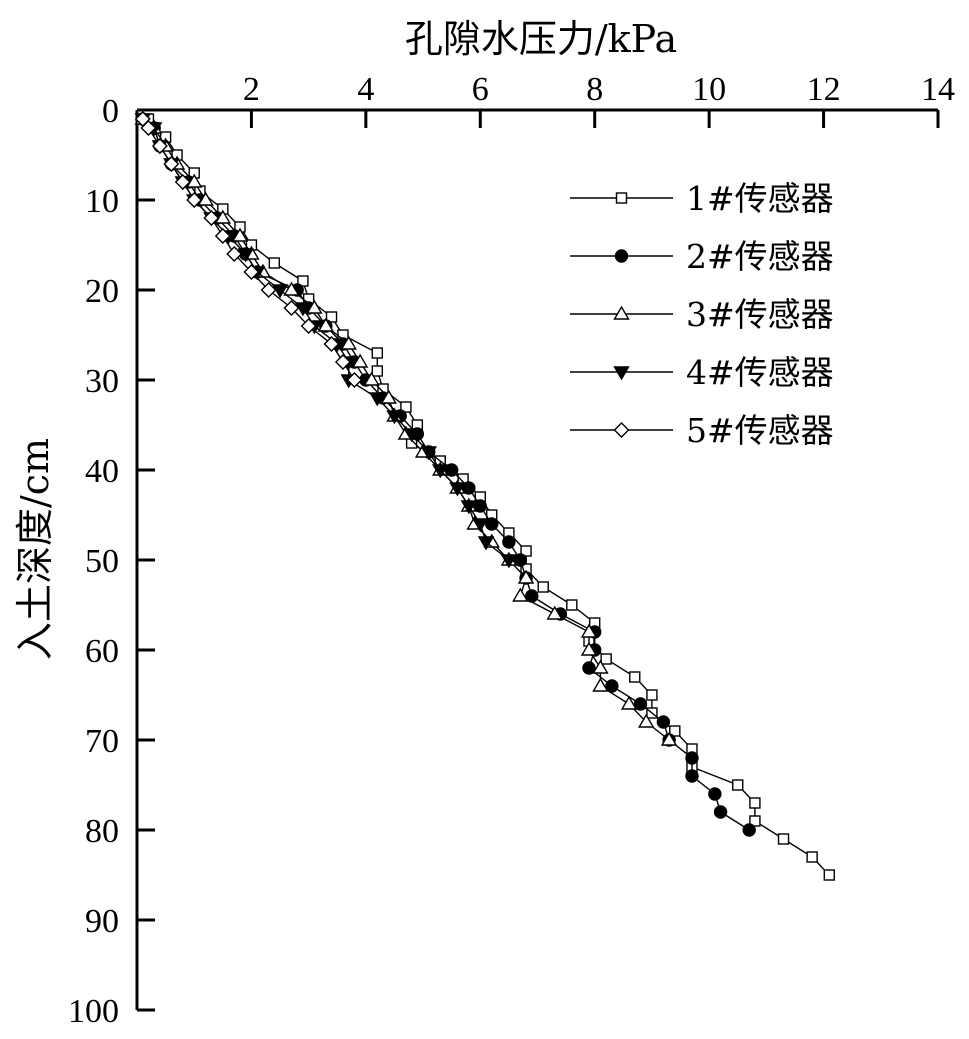 The image size is (969, 1039). What do you see at coordinates (102, 921) in the screenshot?
I see `y-tick-label: 90` at bounding box center [102, 921].